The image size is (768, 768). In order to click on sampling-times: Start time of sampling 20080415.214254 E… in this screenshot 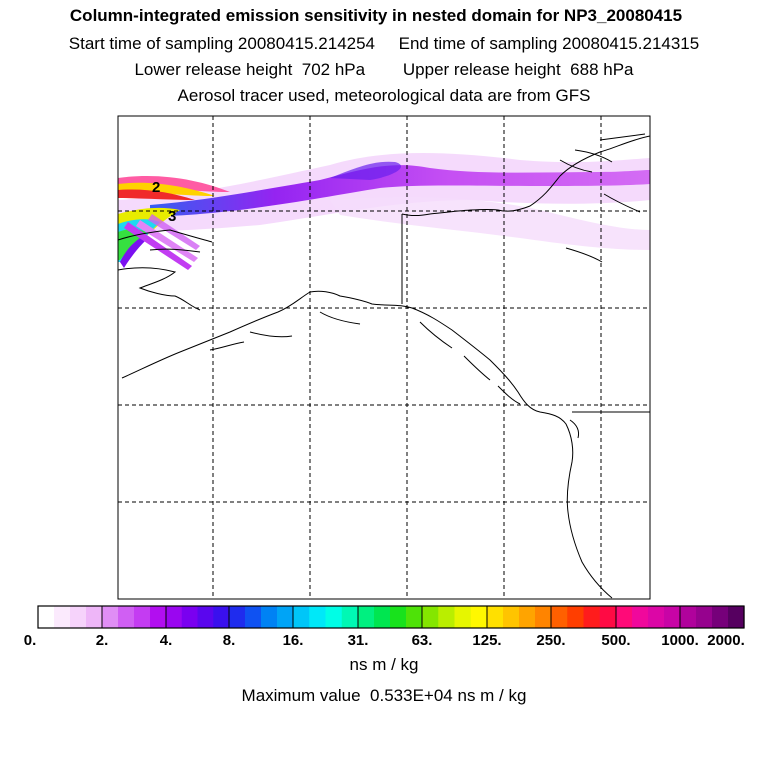, I will do `click(384, 44)`.